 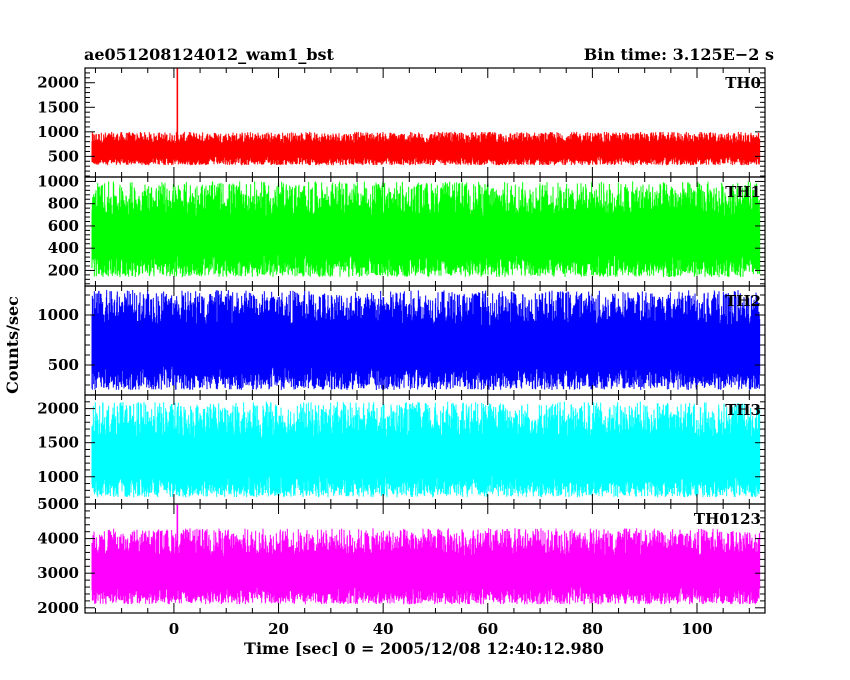 I want to click on chart-title: ae051208124012_wam1_bst, so click(x=209, y=54).